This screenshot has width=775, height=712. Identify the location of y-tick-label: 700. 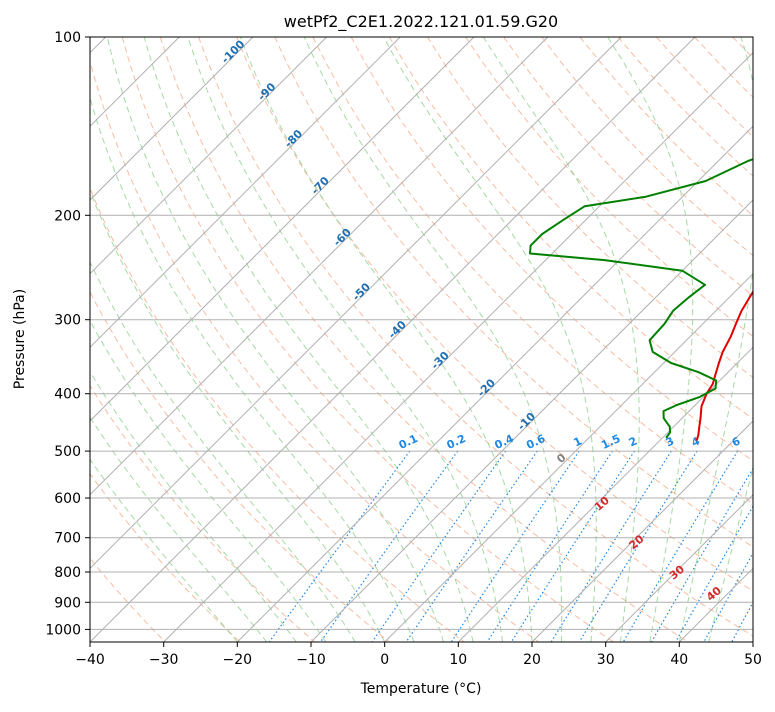
(67, 539).